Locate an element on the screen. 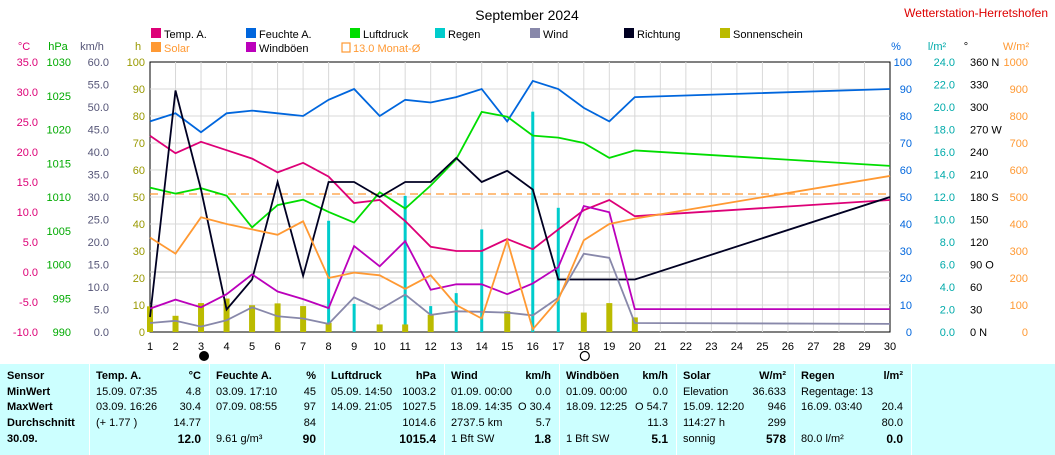 The height and width of the screenshot is (455, 1055). new-moon-icon is located at coordinates (204, 356).